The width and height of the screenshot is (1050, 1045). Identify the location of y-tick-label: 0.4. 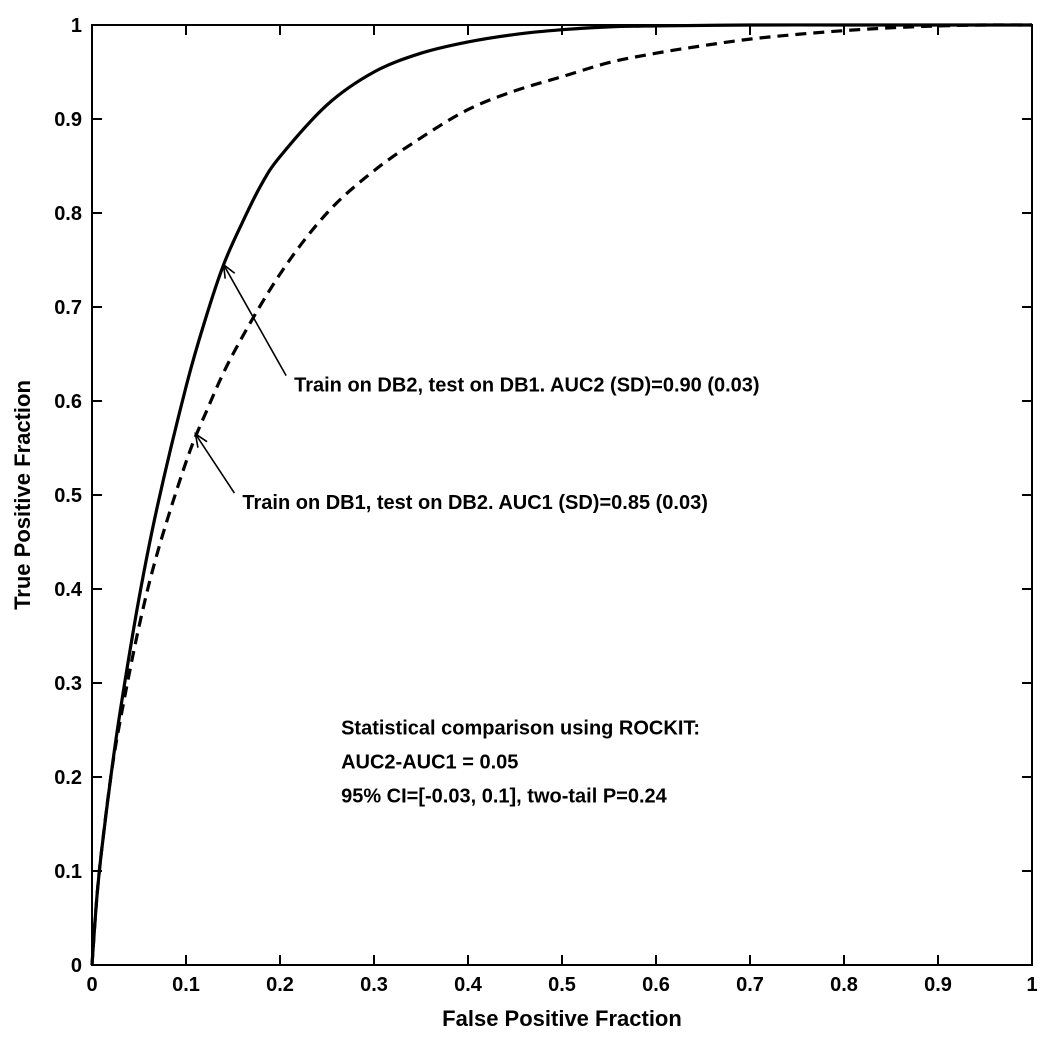
(68, 590).